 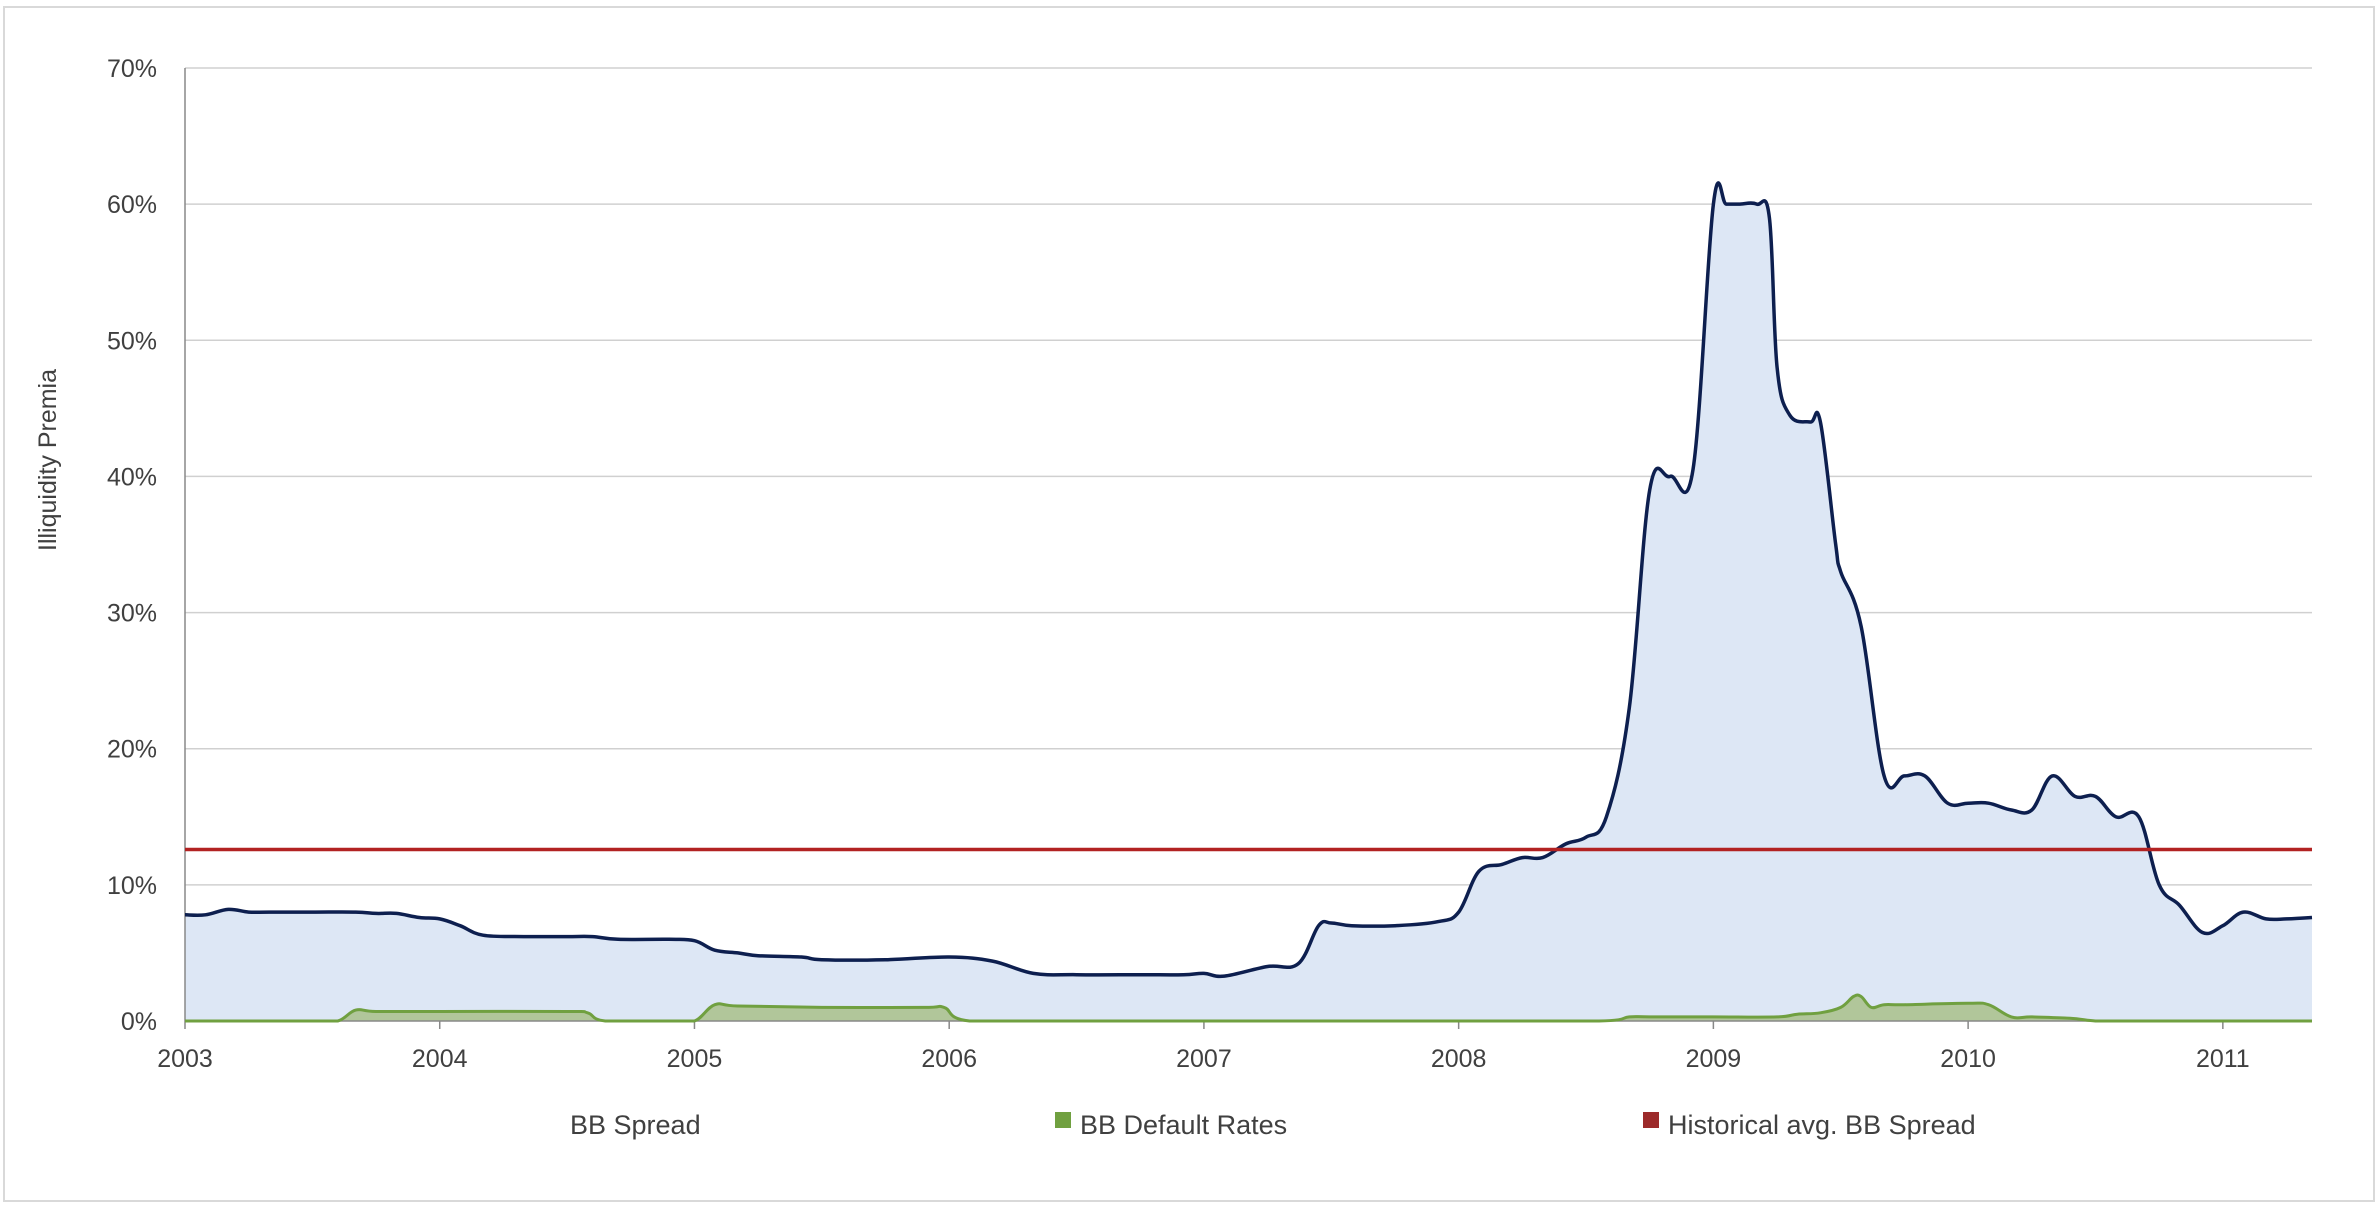 I want to click on legend-label: BB Default Rates, so click(x=1183, y=1125).